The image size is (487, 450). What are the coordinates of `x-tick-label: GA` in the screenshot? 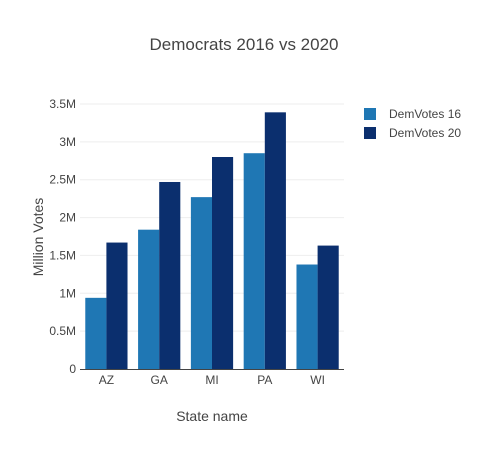 It's located at (159, 380).